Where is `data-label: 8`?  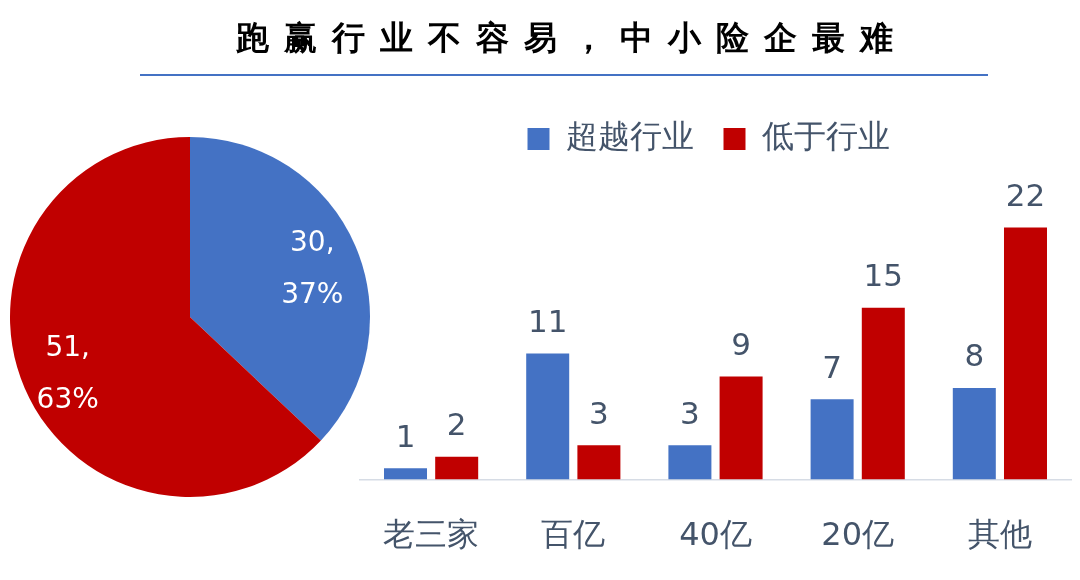 data-label: 8 is located at coordinates (974, 355).